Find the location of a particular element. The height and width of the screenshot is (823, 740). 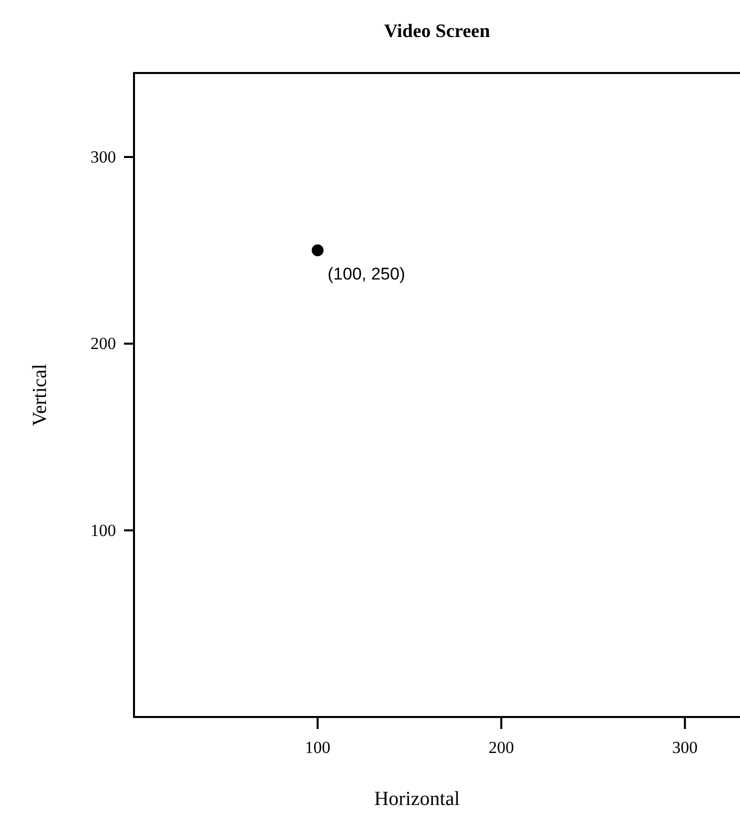

x-axis-title: Horizontal is located at coordinates (417, 799).